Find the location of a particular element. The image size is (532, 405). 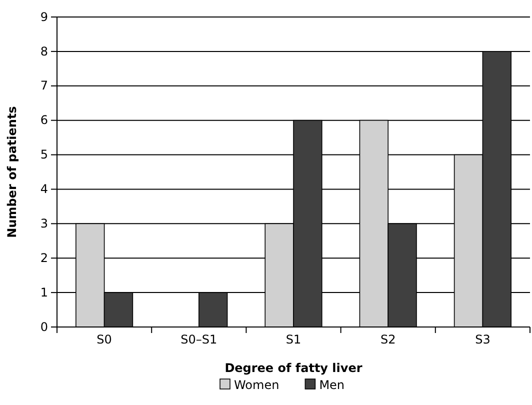

y-tick-label: 2 is located at coordinates (44, 257).